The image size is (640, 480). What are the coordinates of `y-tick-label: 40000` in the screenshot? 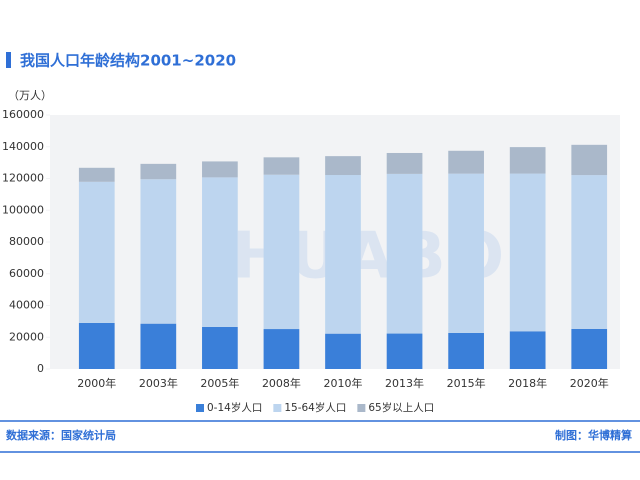 It's located at (26, 305).